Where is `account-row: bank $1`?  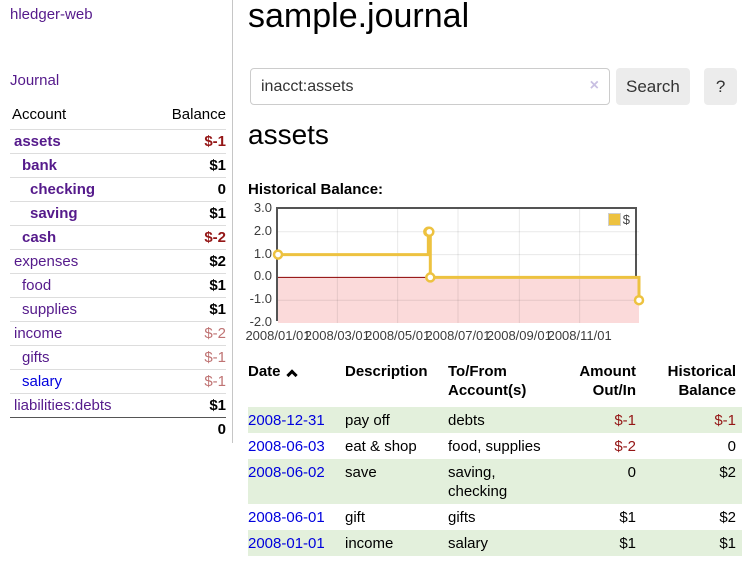 account-row: bank $1 is located at coordinates (118, 165).